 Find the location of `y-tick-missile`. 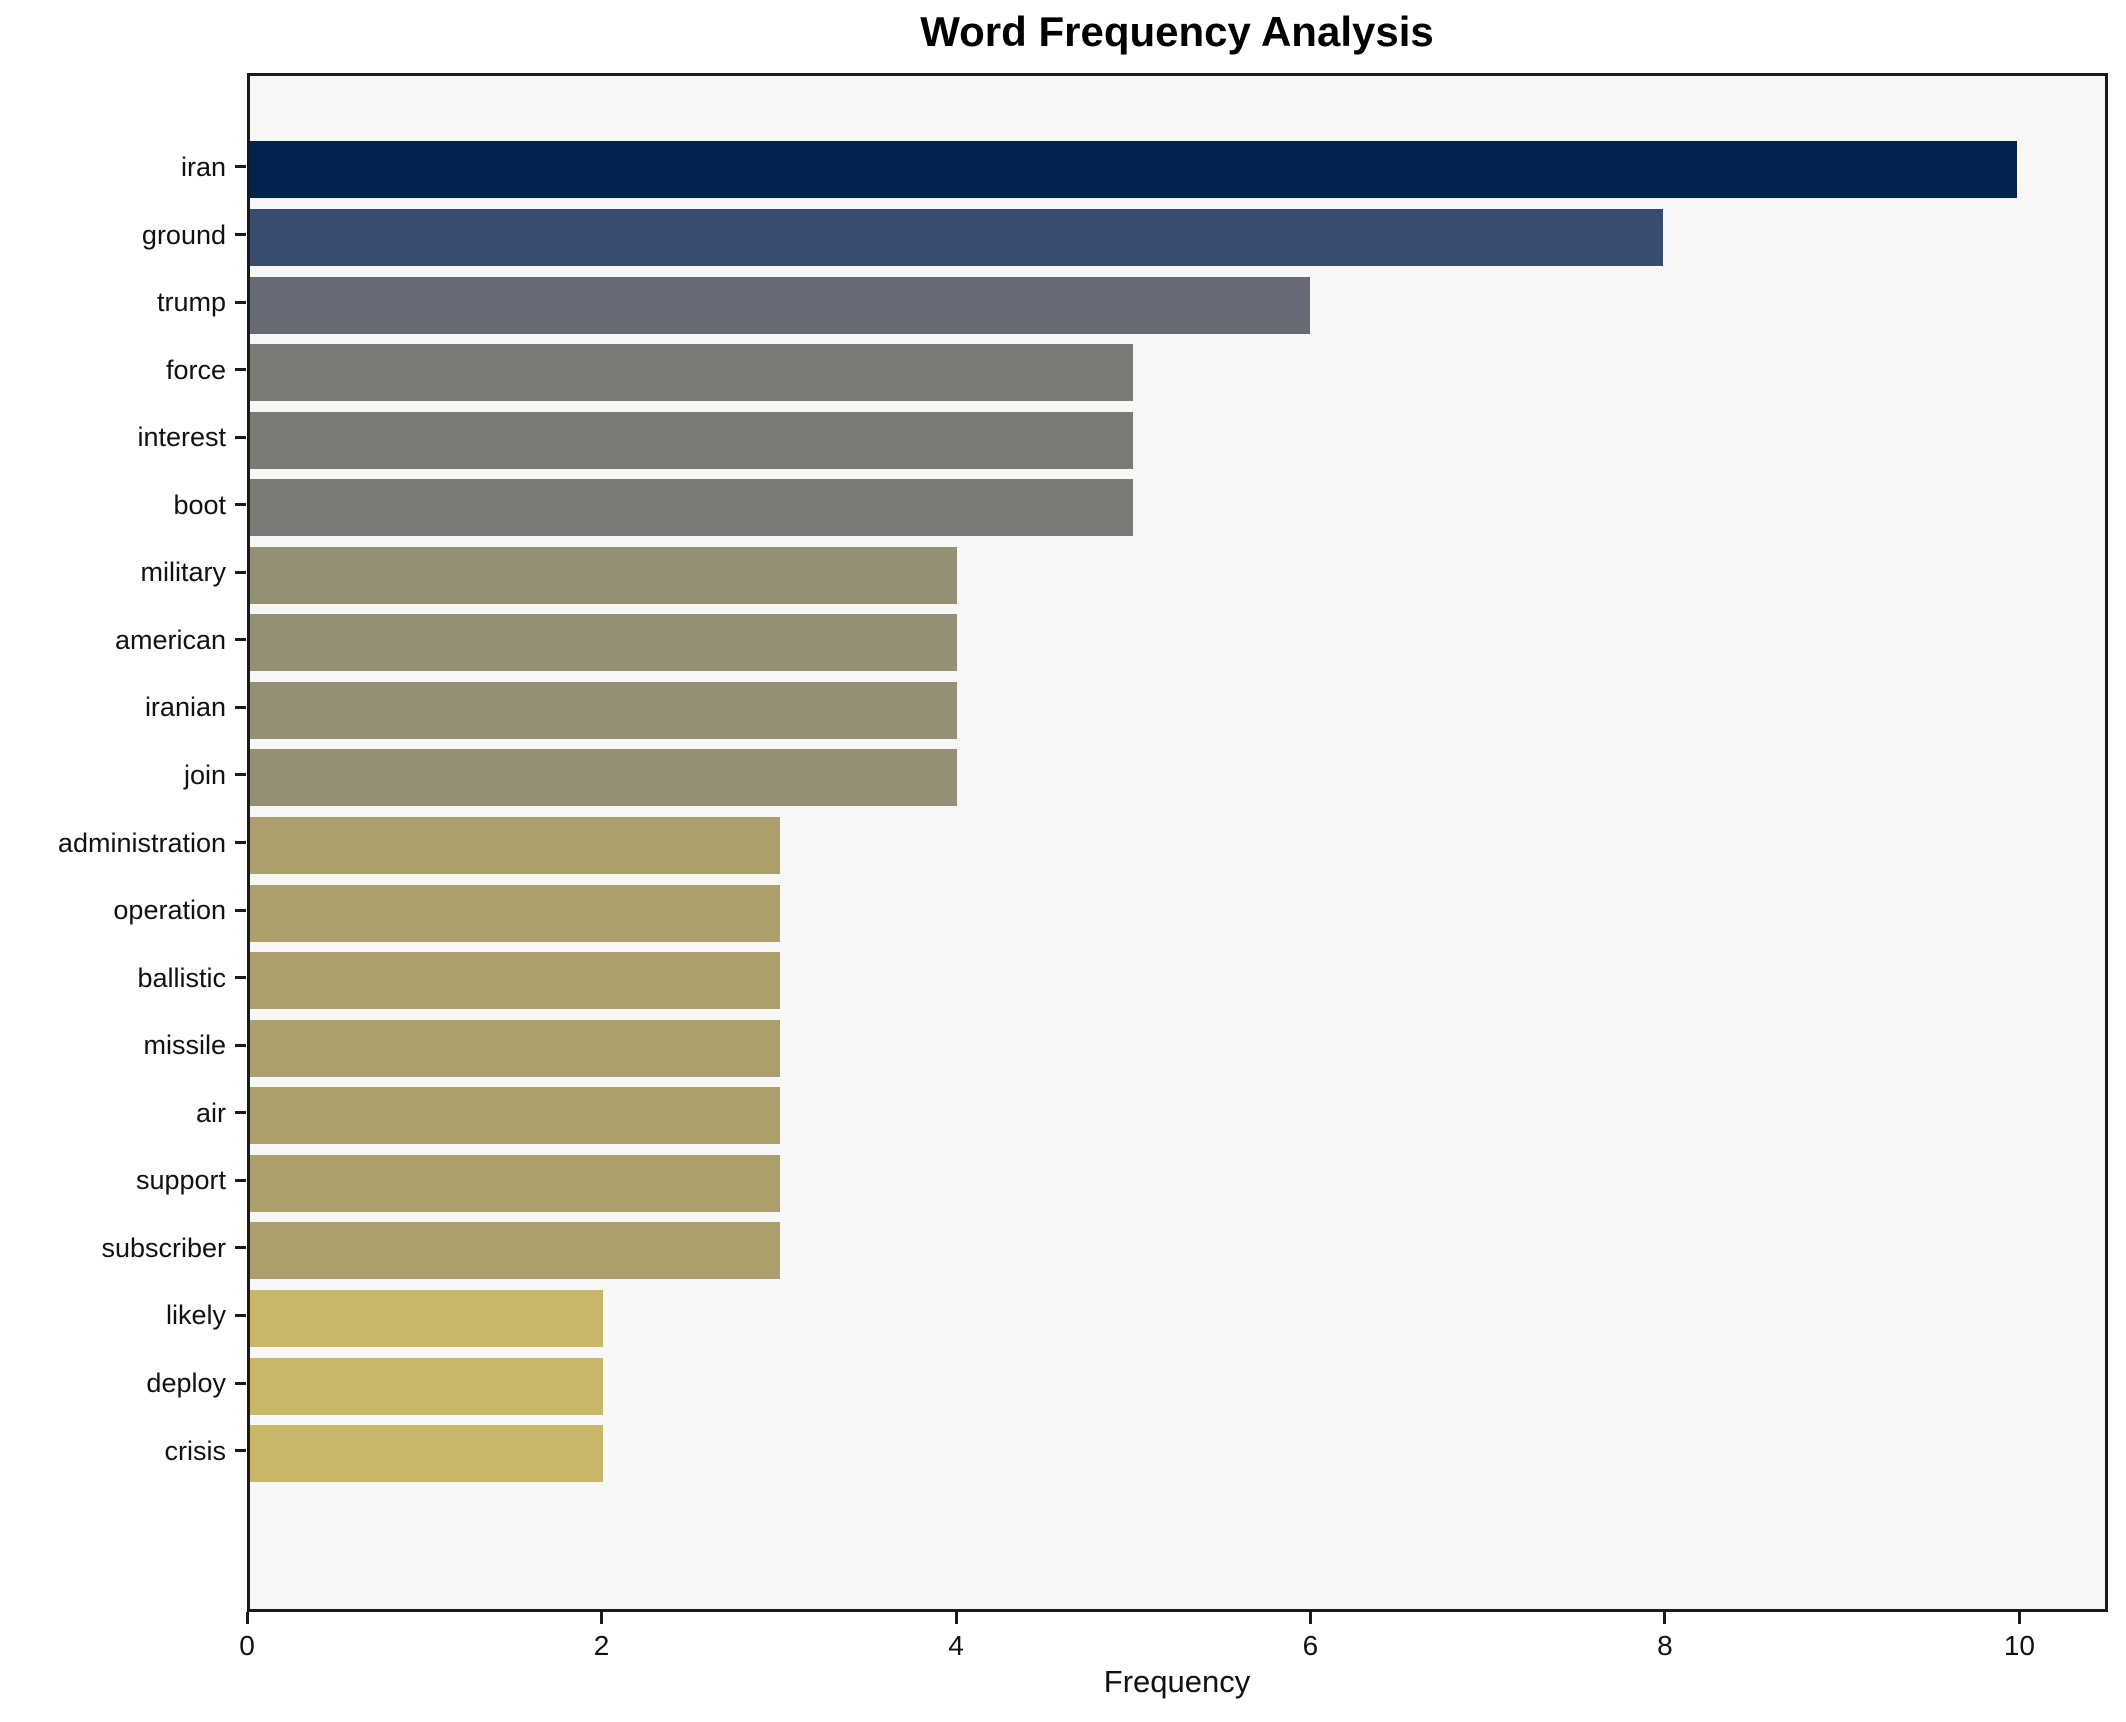

y-tick-missile is located at coordinates (240, 1045).